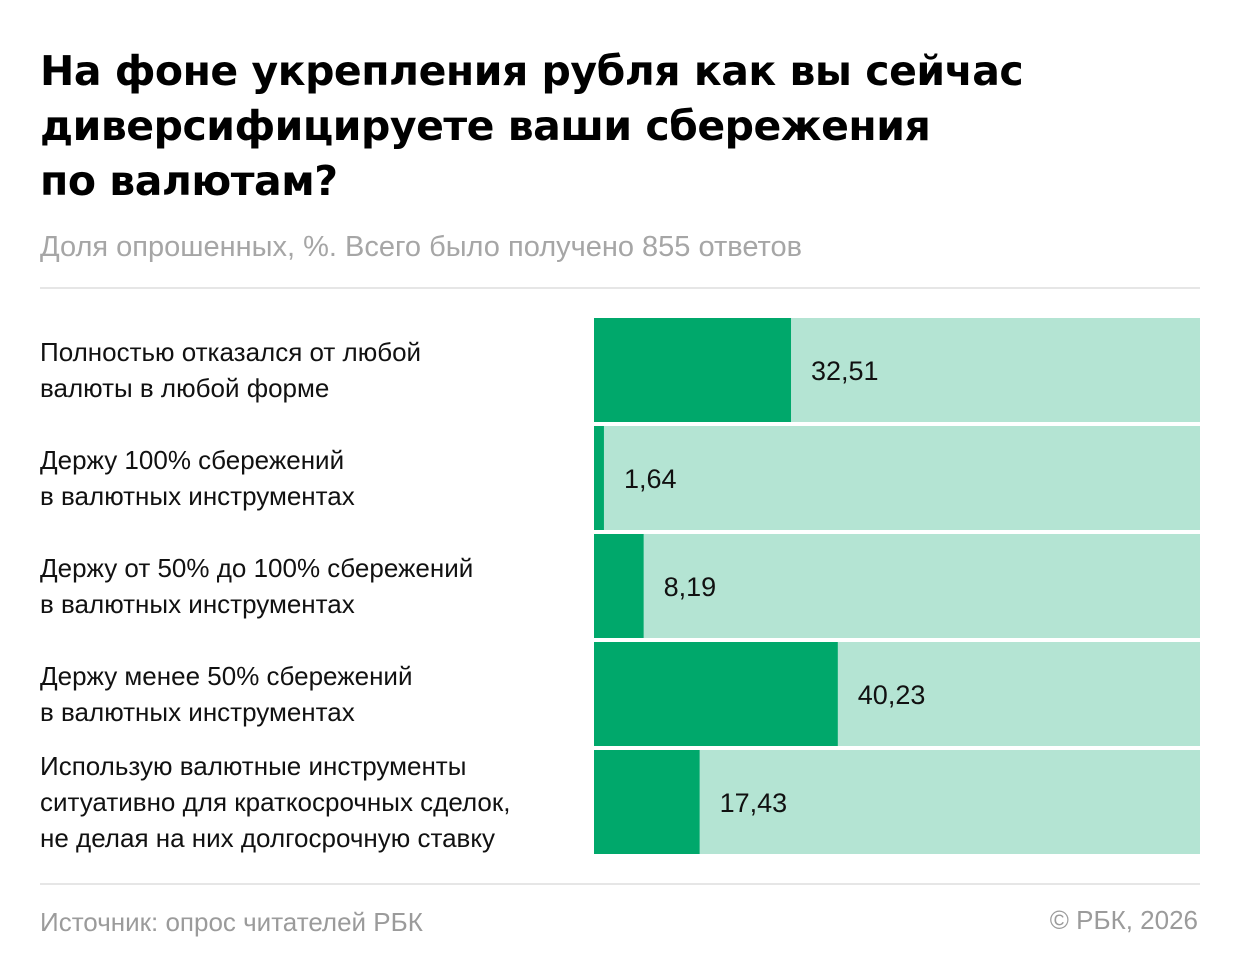  What do you see at coordinates (650, 479) in the screenshot?
I see `bar-value-label: 1,64` at bounding box center [650, 479].